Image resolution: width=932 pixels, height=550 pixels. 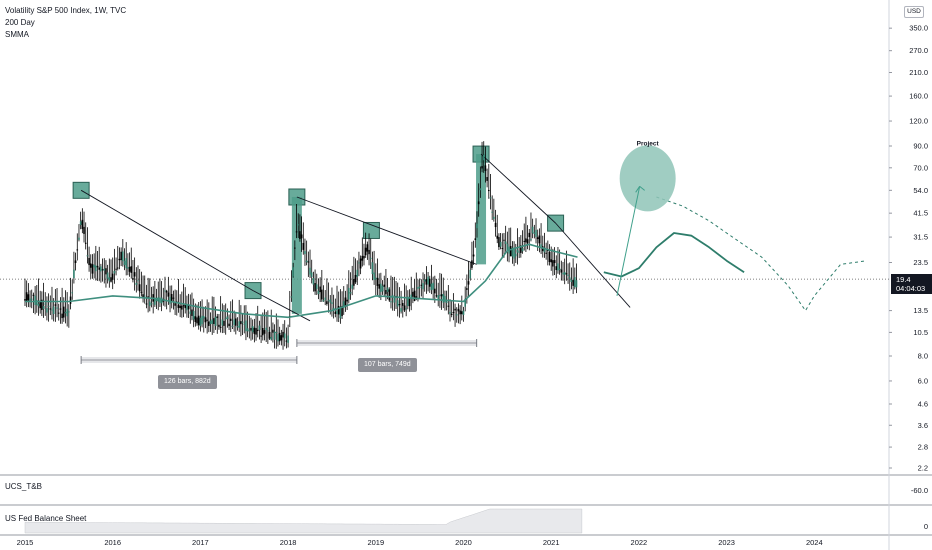 What do you see at coordinates (911, 284) in the screenshot?
I see `last-price-label: 19.4 04:04:03` at bounding box center [911, 284].